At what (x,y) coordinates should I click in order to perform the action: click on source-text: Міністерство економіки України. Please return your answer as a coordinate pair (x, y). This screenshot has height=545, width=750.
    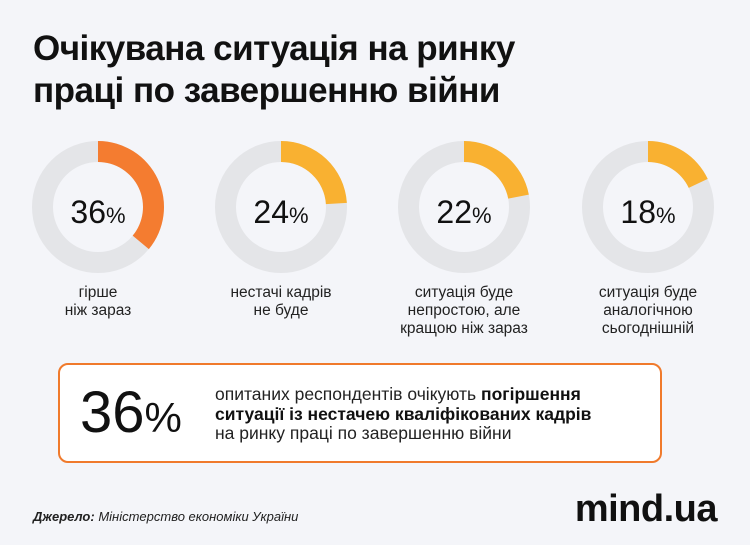
    Looking at the image, I should click on (196, 516).